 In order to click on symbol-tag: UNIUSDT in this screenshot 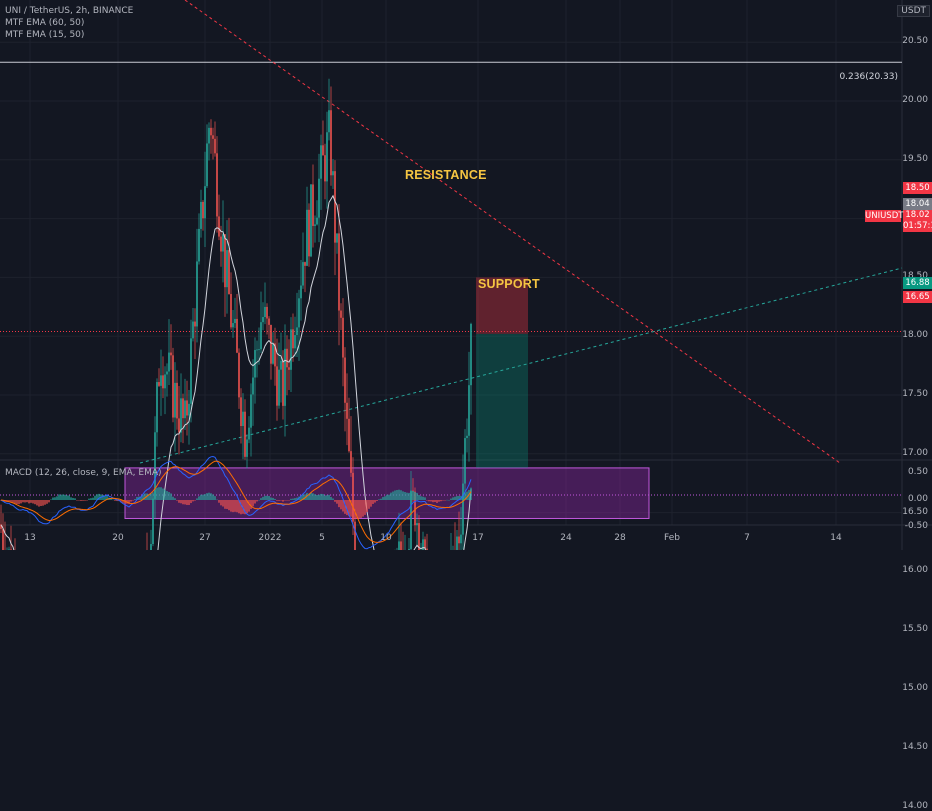, I will do `click(884, 216)`.